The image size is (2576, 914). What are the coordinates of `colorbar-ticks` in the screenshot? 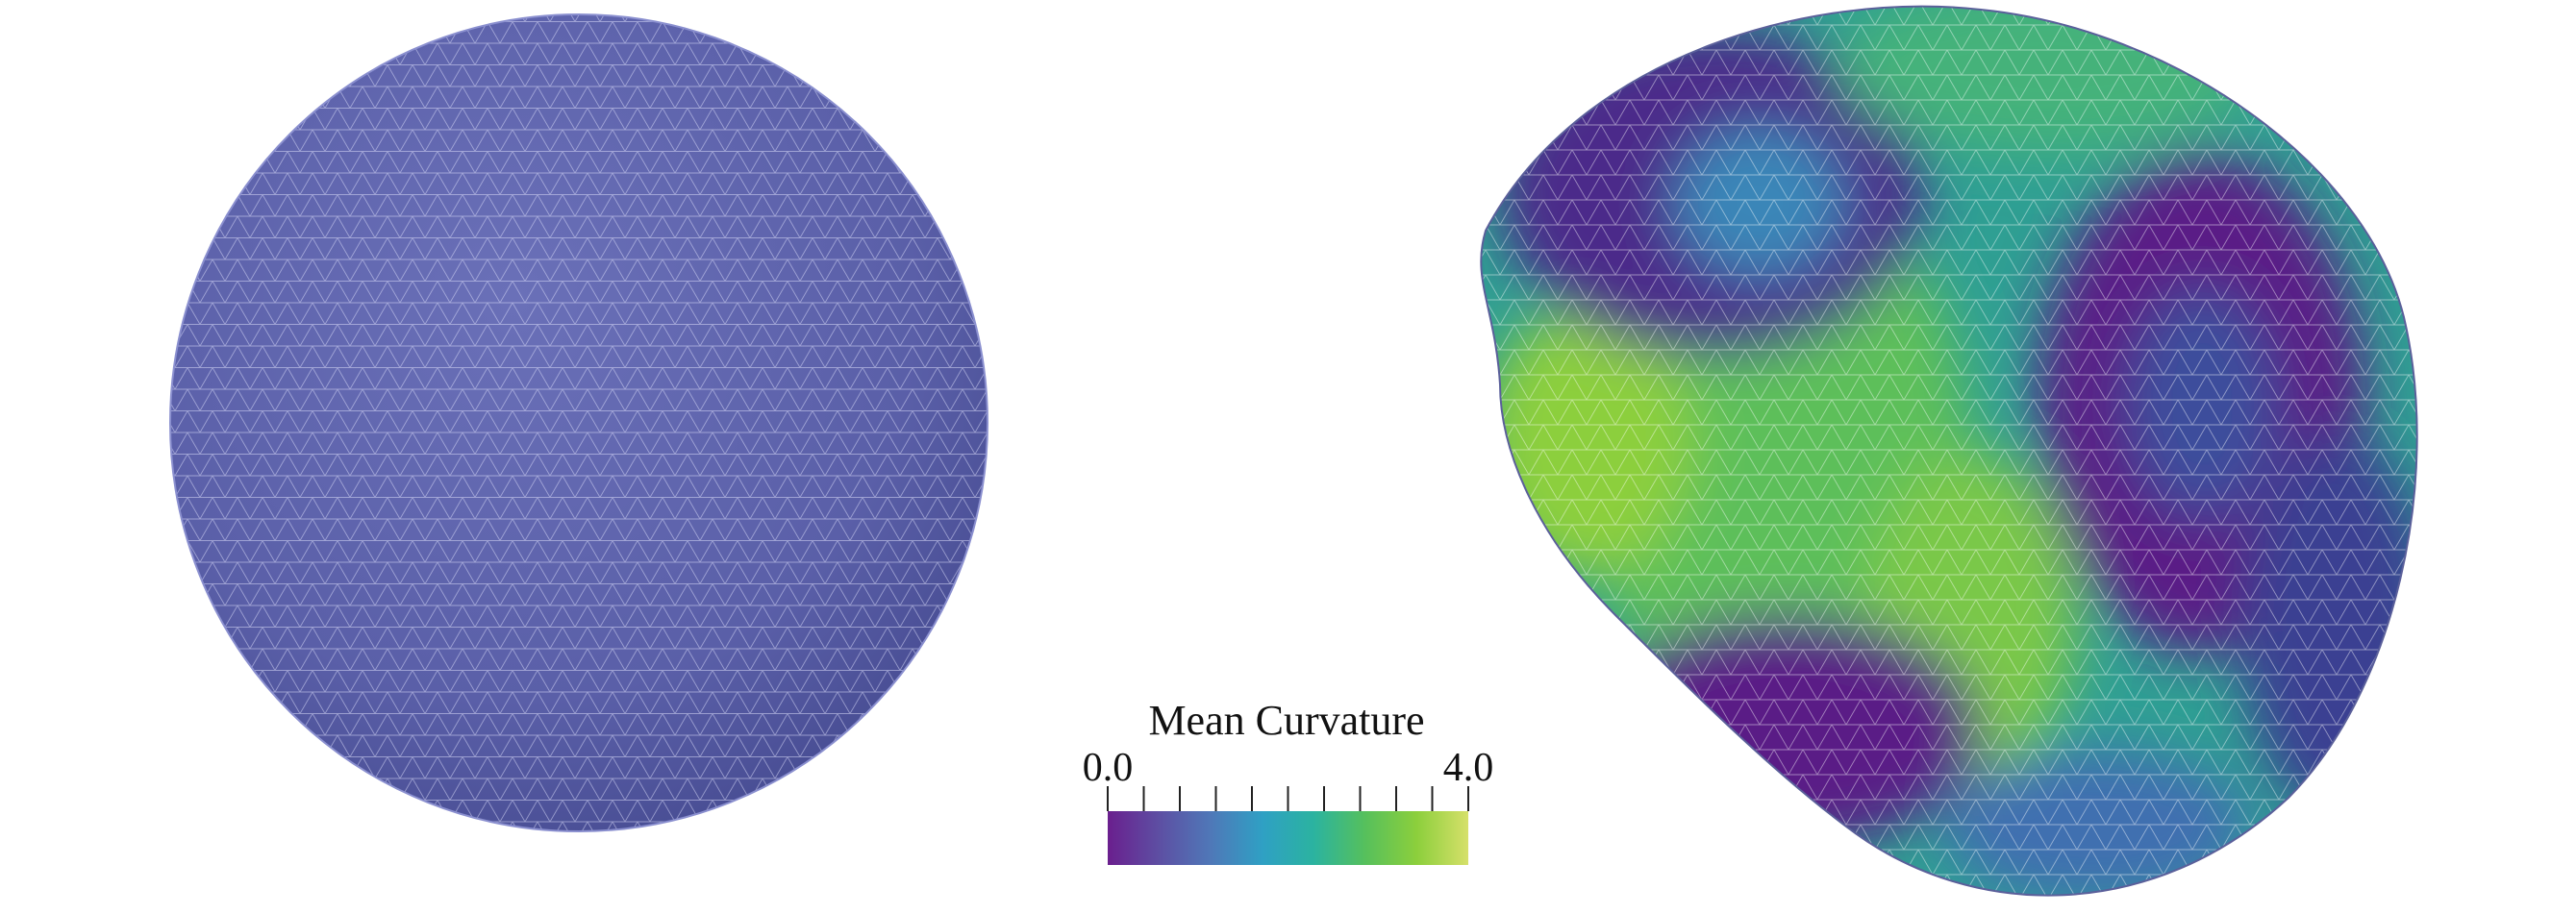 It's located at (1288, 799).